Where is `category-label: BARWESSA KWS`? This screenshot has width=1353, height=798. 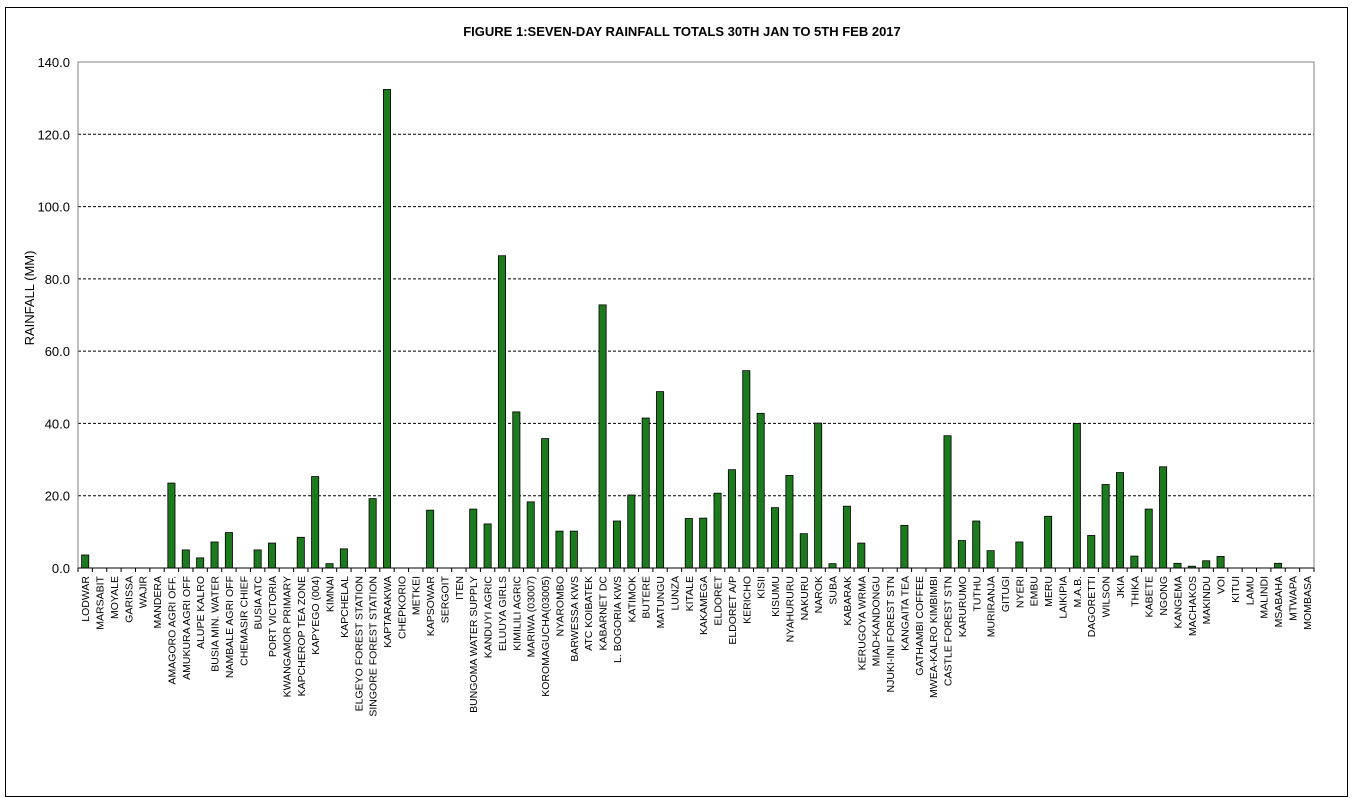
category-label: BARWESSA KWS is located at coordinates (575, 619).